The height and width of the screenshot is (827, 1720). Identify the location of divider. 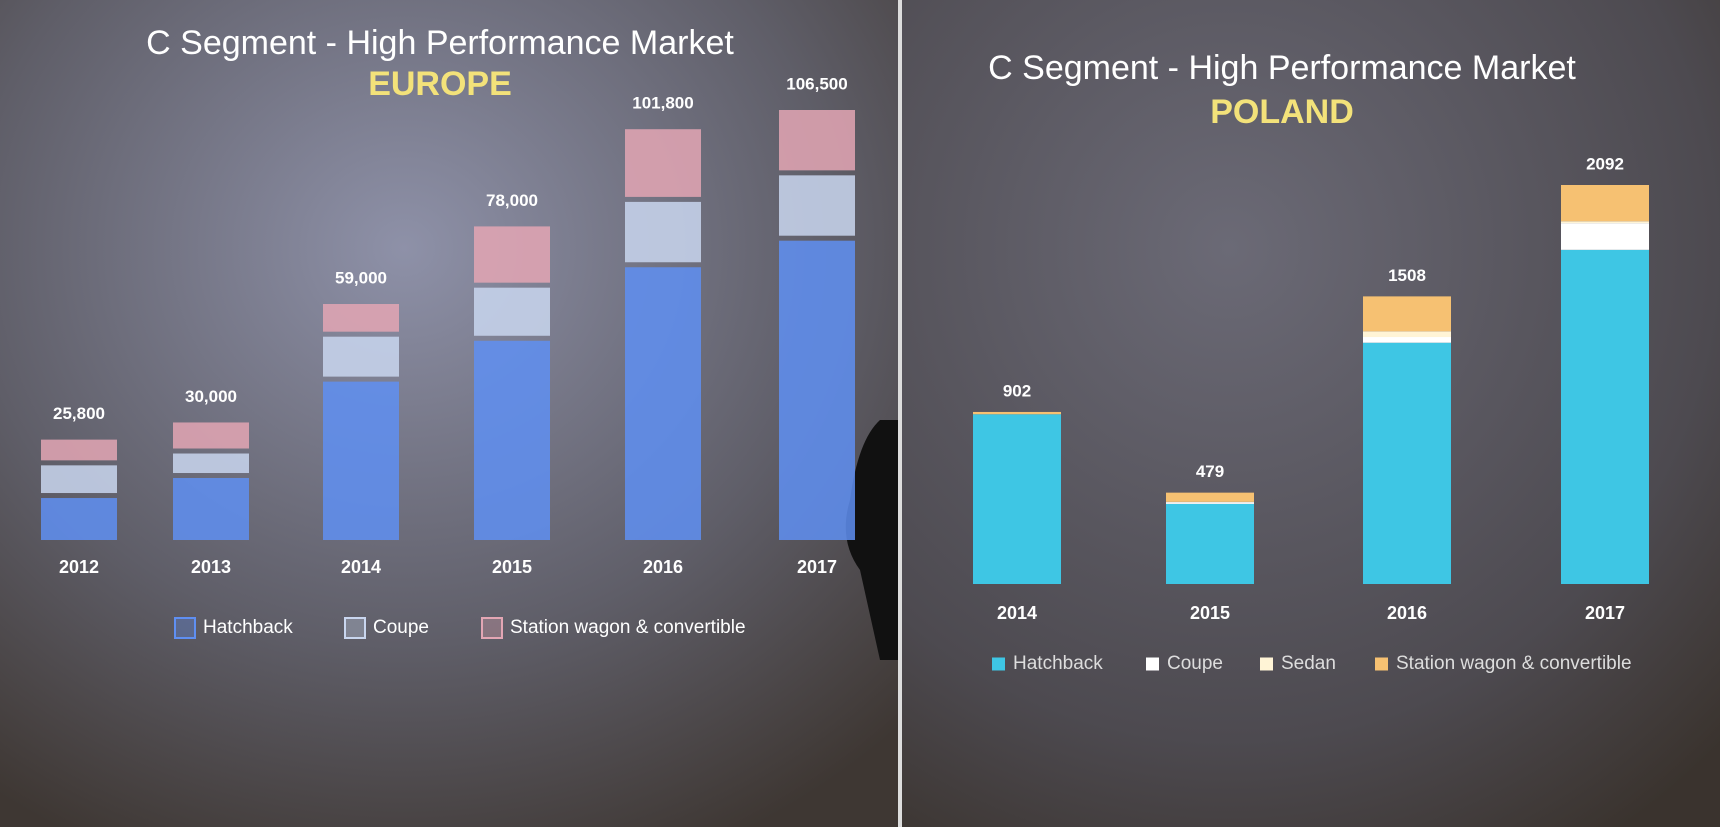
(900, 413).